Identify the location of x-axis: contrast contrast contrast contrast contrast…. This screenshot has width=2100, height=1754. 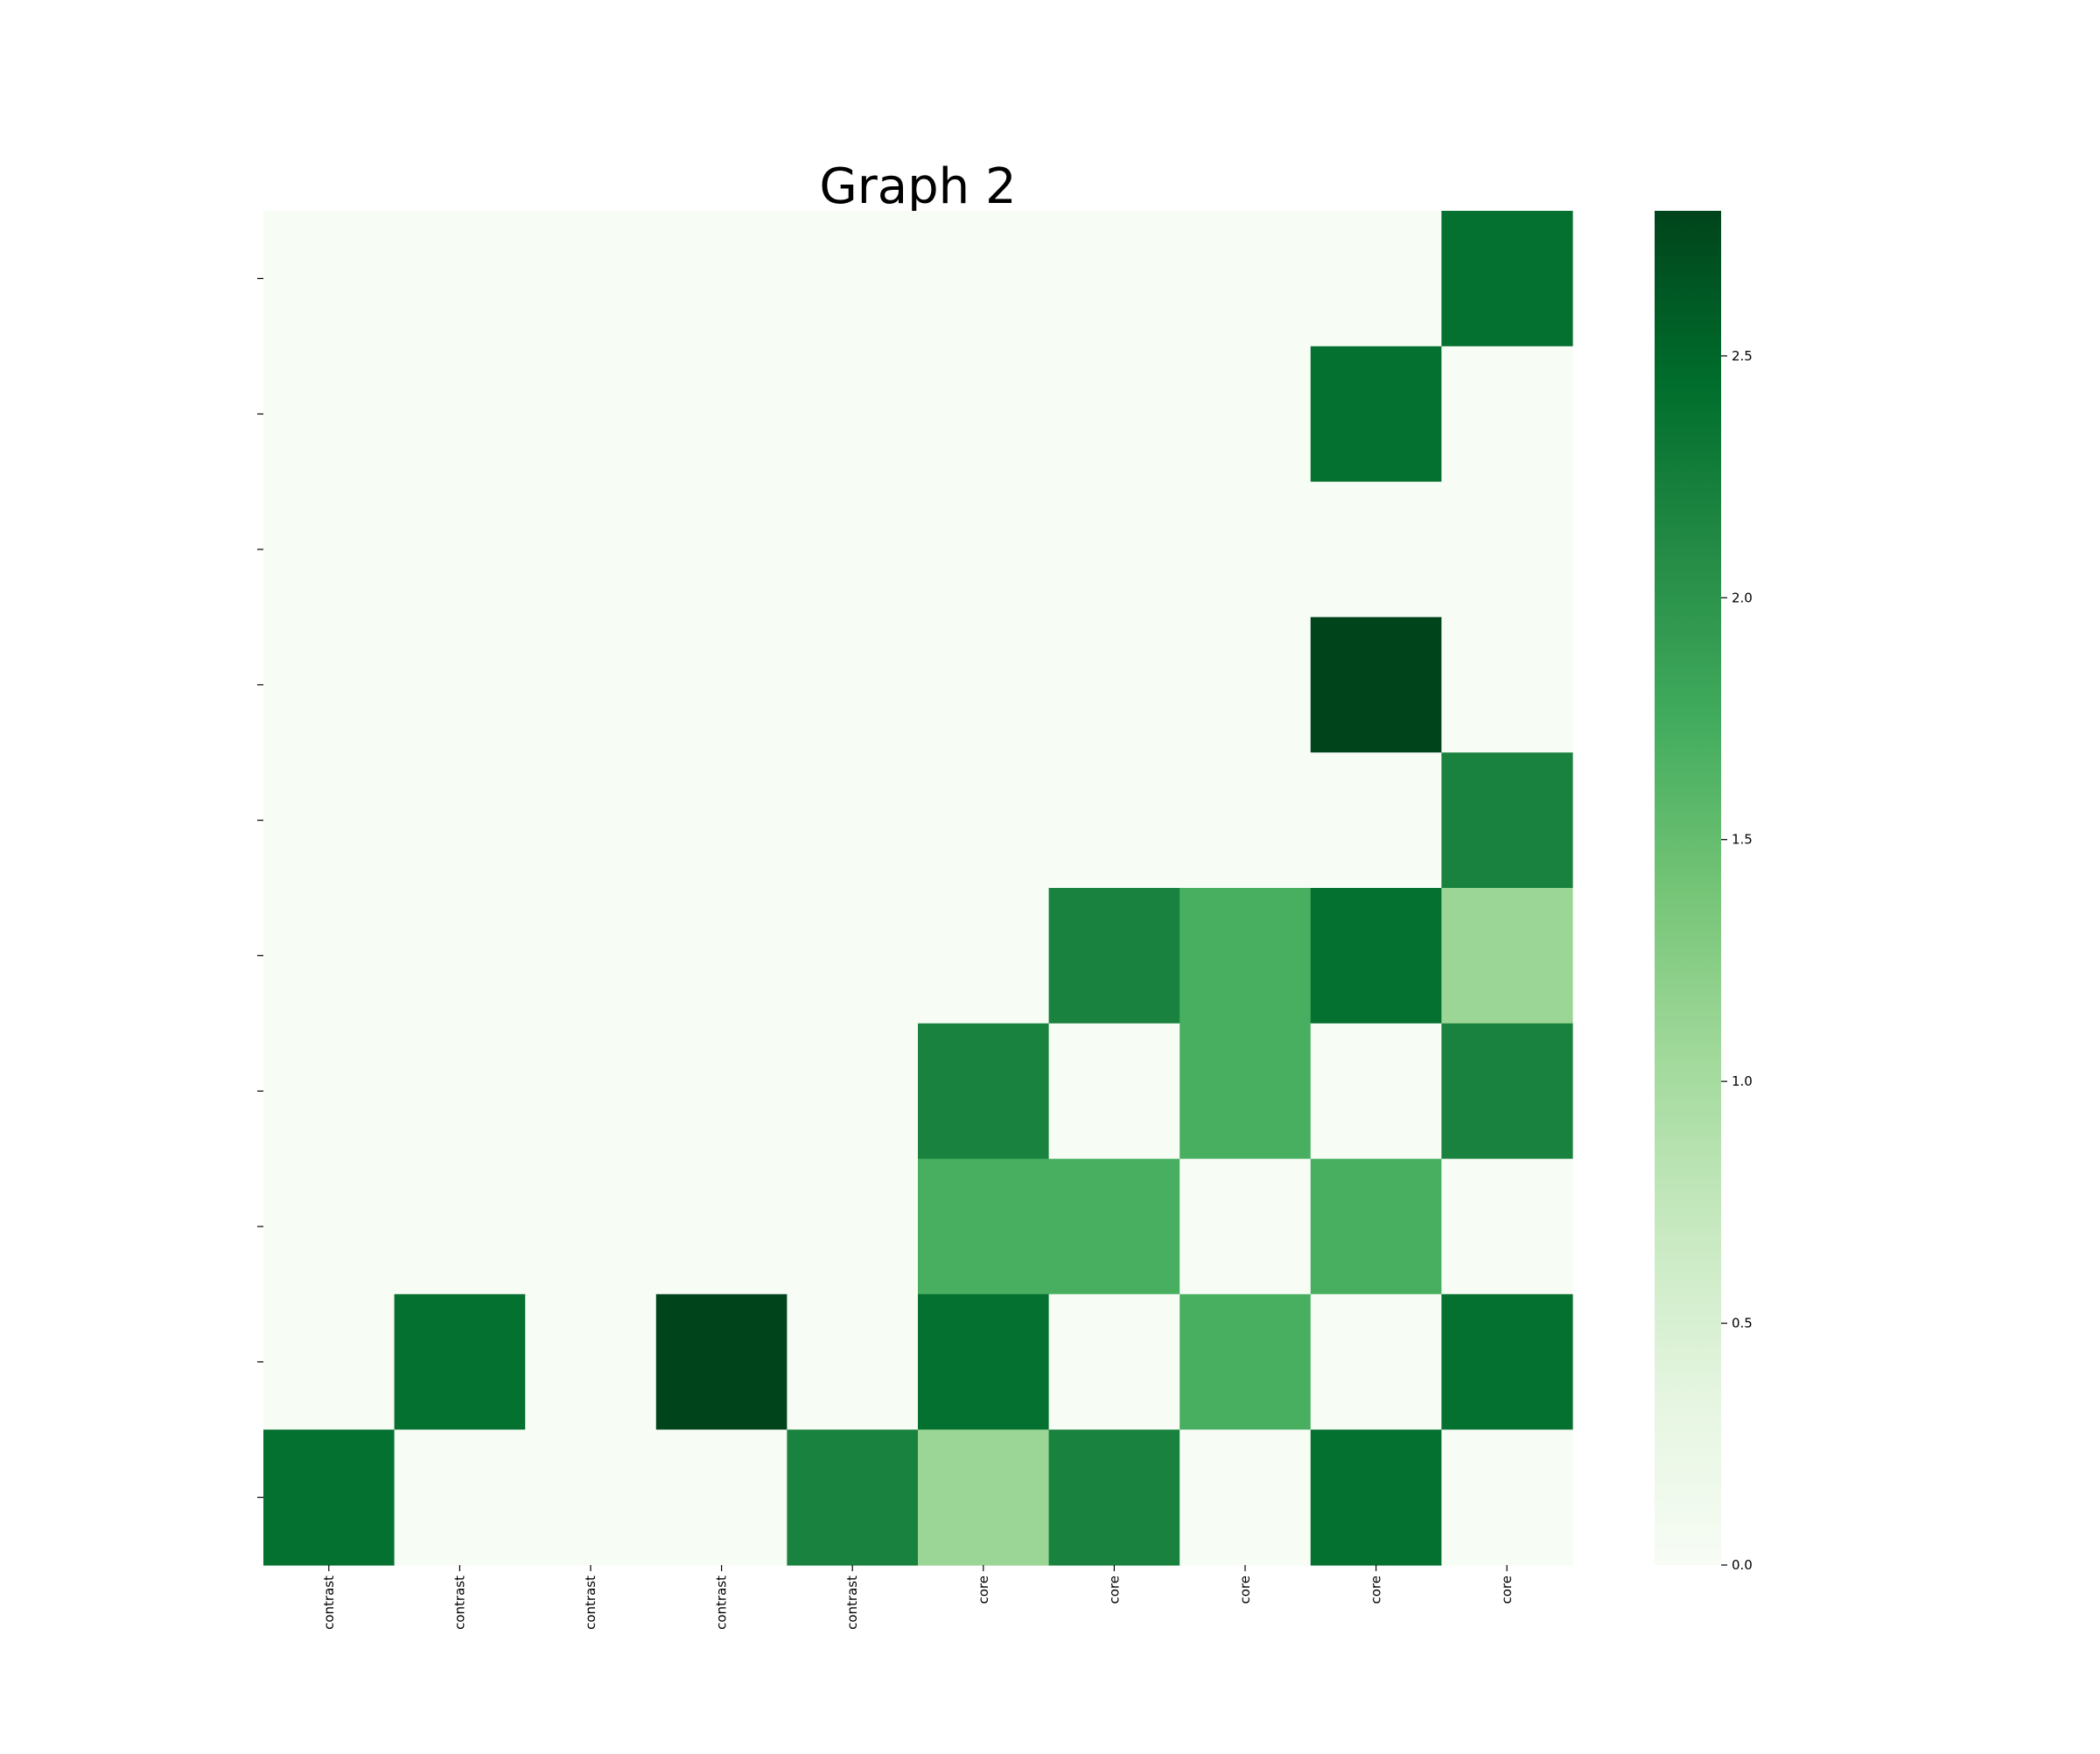
(918, 1597).